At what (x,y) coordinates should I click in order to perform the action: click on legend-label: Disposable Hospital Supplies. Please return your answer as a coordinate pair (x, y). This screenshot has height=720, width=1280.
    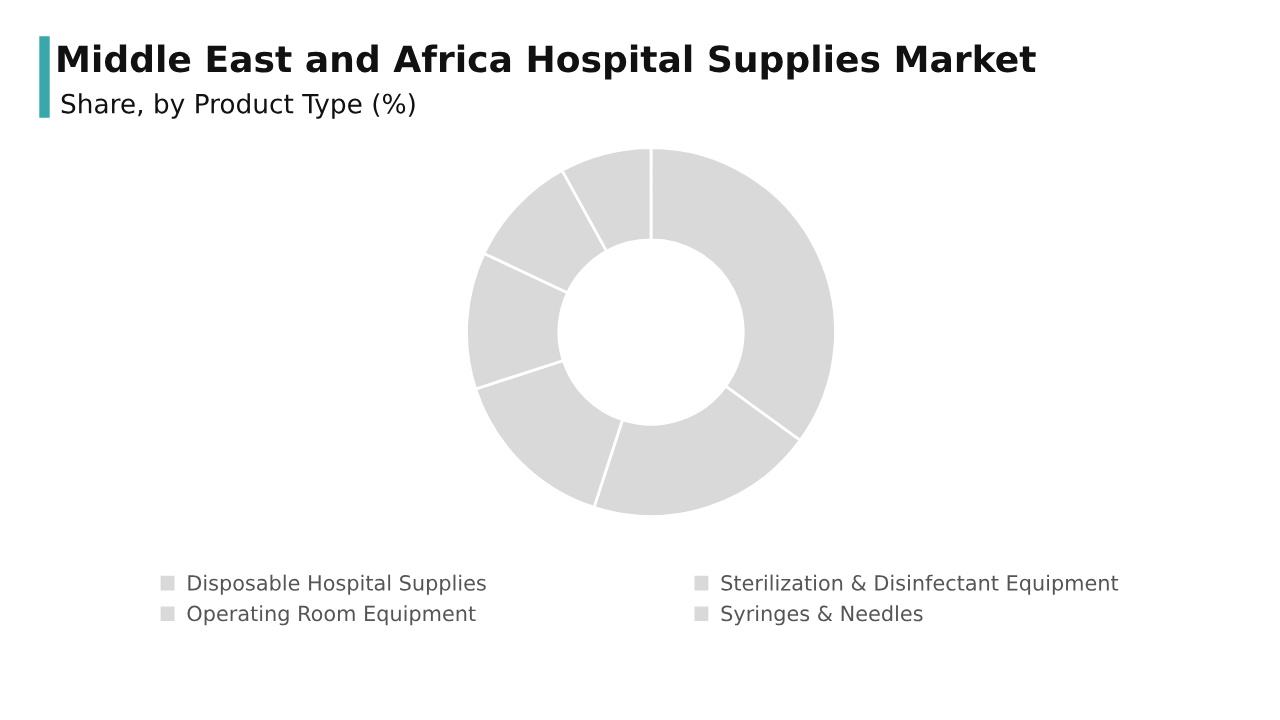
    Looking at the image, I should click on (337, 584).